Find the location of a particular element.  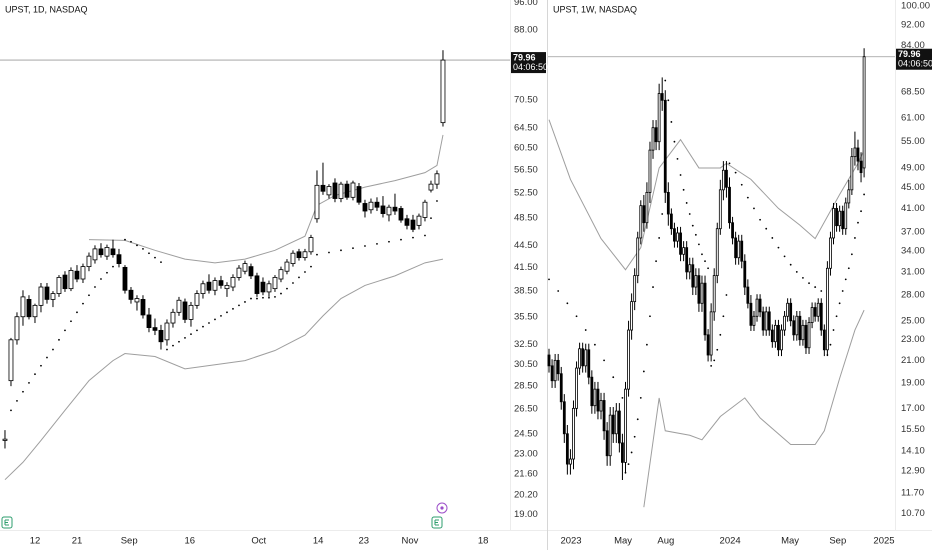

price-box-countdown: 04:06:50 is located at coordinates (530, 67).